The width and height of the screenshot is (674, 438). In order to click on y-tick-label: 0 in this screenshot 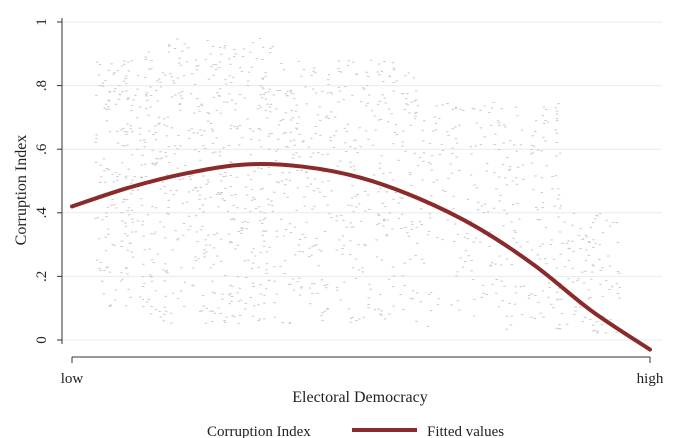, I will do `click(42, 340)`.